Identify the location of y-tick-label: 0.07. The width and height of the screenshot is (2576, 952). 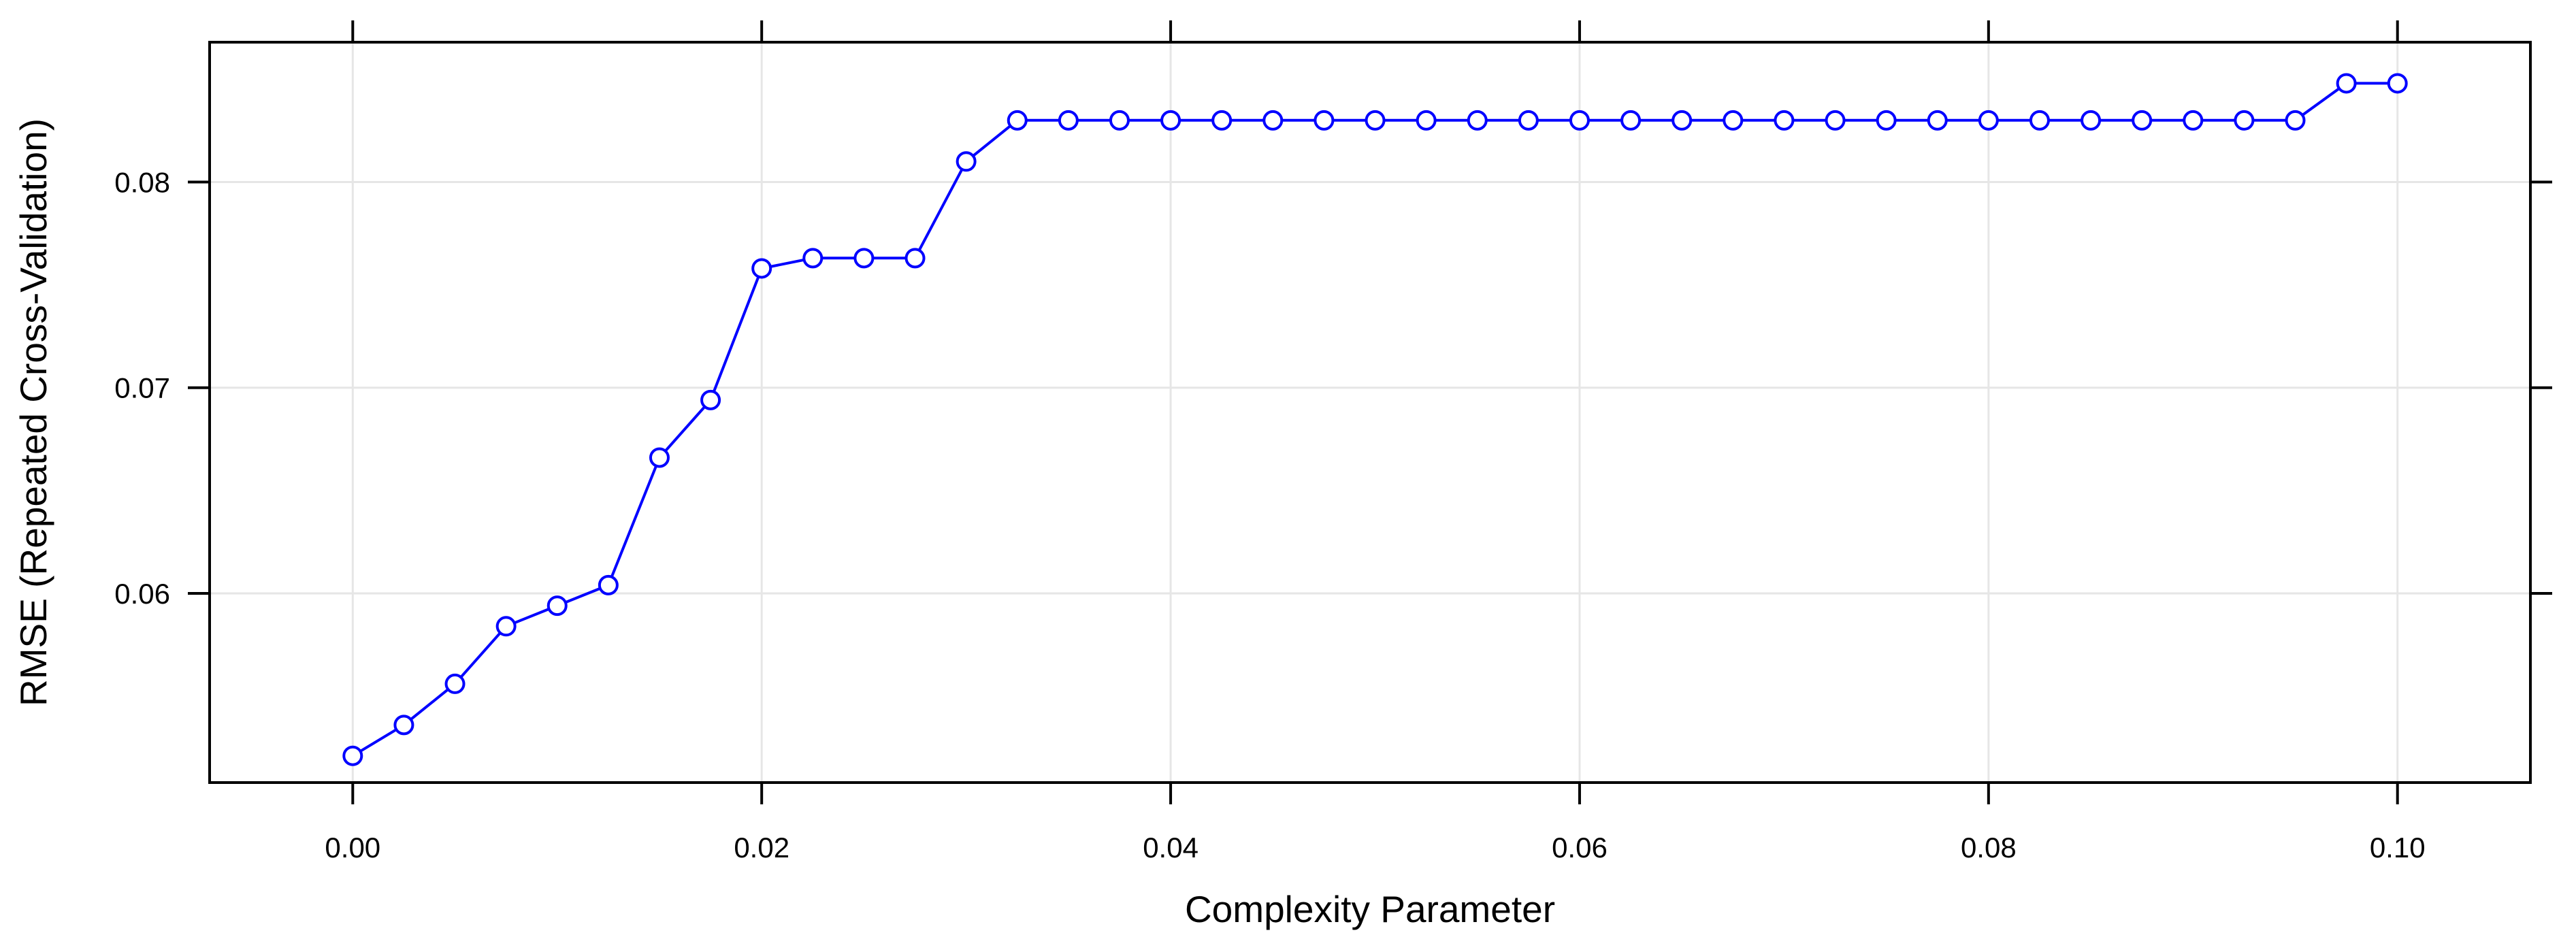
(142, 388).